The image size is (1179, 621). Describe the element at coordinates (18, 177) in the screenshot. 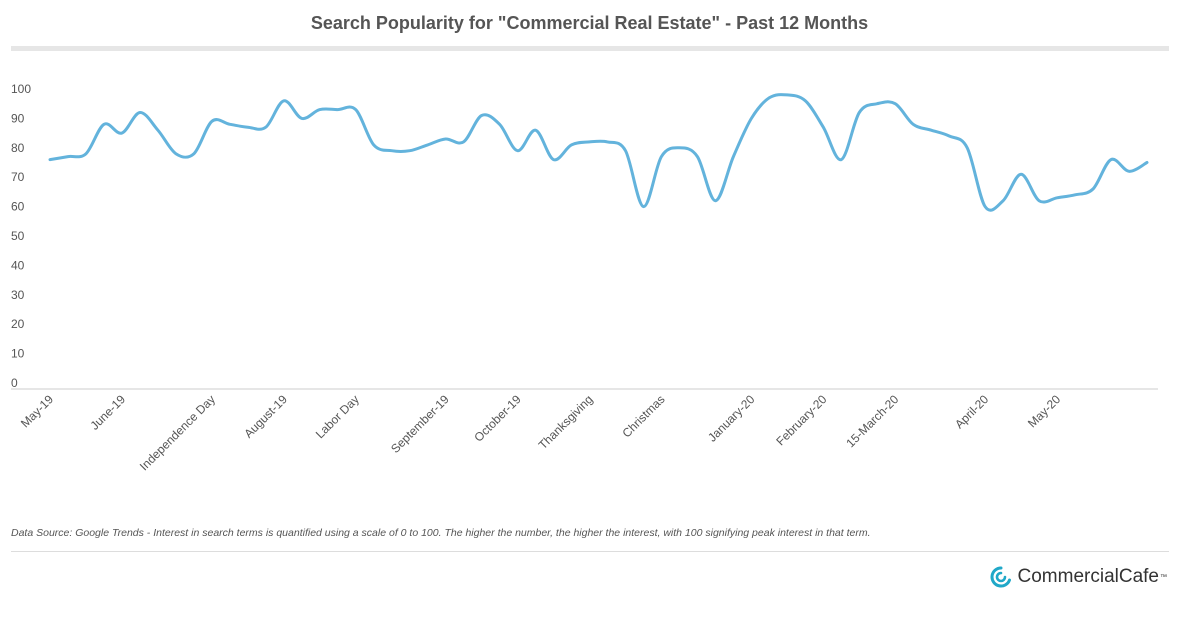

I see `y-tick-label: 70` at that location.